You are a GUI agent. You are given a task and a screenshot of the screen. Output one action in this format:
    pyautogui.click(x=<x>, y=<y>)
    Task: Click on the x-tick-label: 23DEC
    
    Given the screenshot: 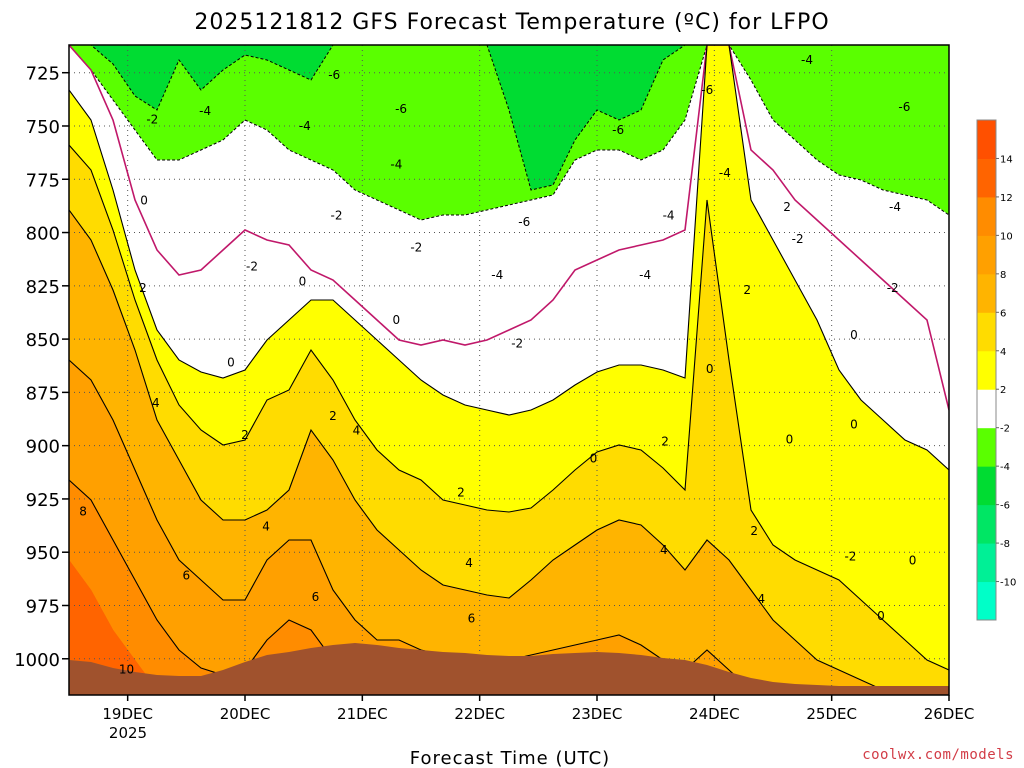 What is the action you would take?
    pyautogui.click(x=597, y=714)
    